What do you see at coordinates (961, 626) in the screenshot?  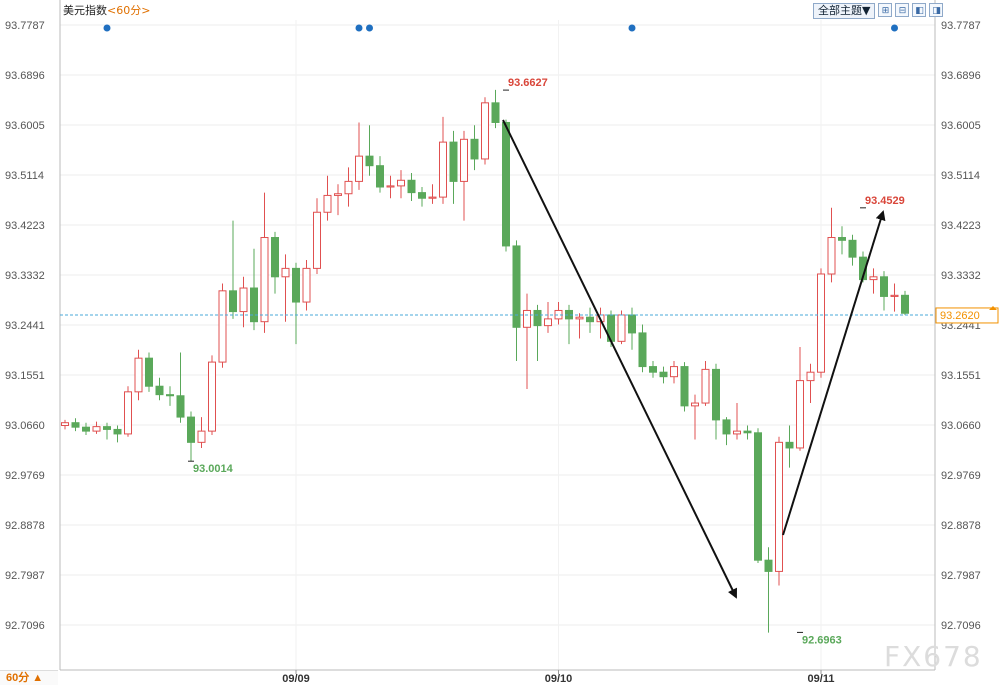 I see `y-tick-label-right: 92.7096` at bounding box center [961, 626].